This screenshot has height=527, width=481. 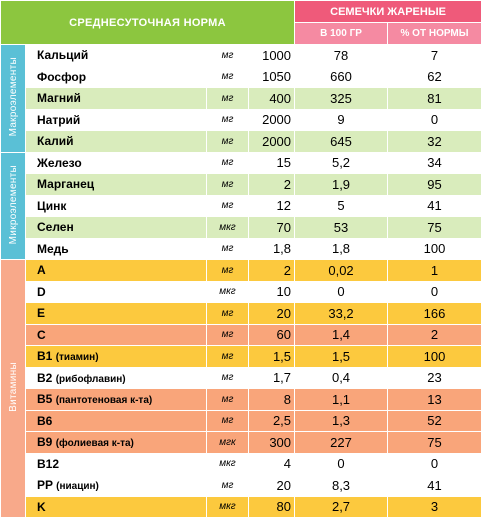 What do you see at coordinates (434, 141) in the screenshot?
I see `percent-cell: 32` at bounding box center [434, 141].